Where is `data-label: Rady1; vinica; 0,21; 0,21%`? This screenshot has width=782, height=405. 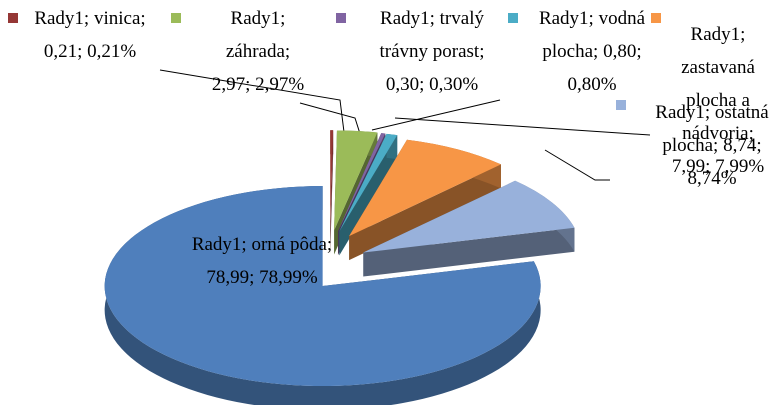 data-label: Rady1; vinica; 0,21; 0,21% is located at coordinates (90, 35).